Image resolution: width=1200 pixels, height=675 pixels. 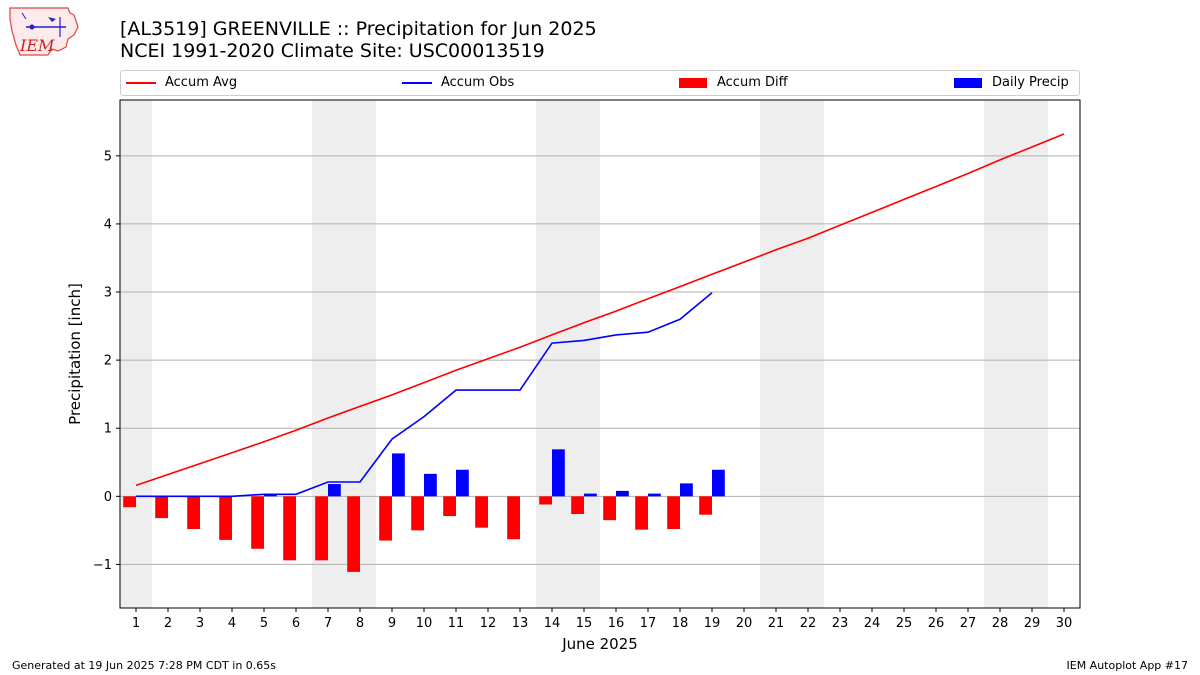 What do you see at coordinates (37, 45) in the screenshot?
I see `logo-text: IEM` at bounding box center [37, 45].